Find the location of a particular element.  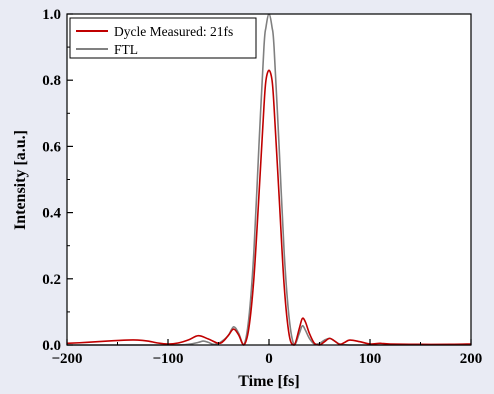

x-axis-title: Time [fs] is located at coordinates (268, 381).